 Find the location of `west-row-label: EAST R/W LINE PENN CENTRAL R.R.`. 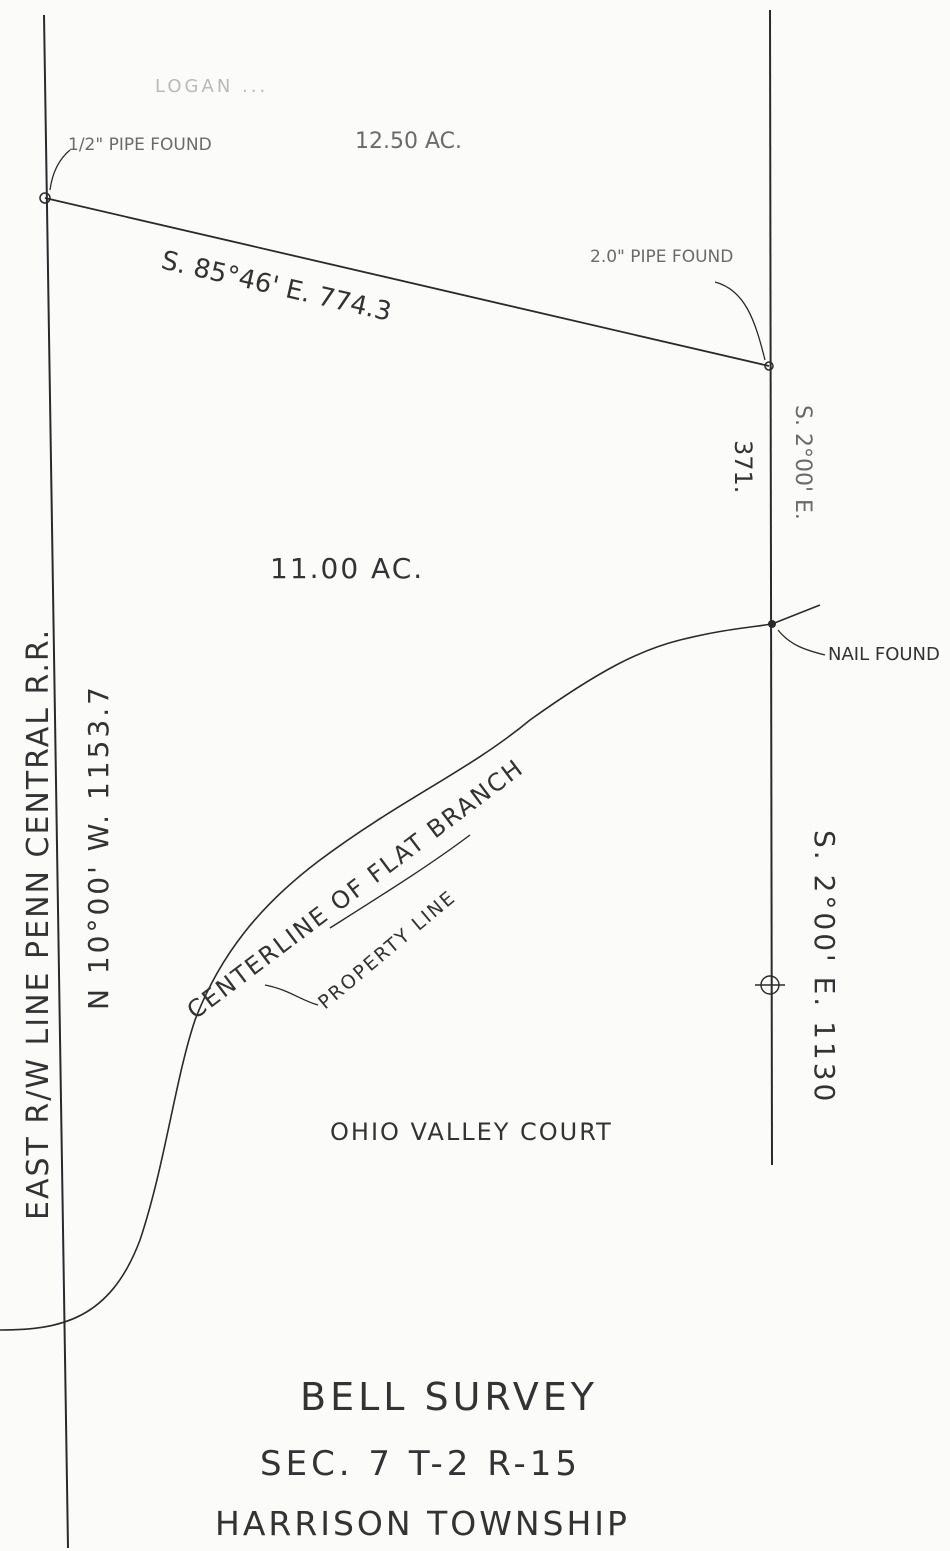

west-row-label: EAST R/W LINE PENN CENTRAL R.R. is located at coordinates (38, 924).